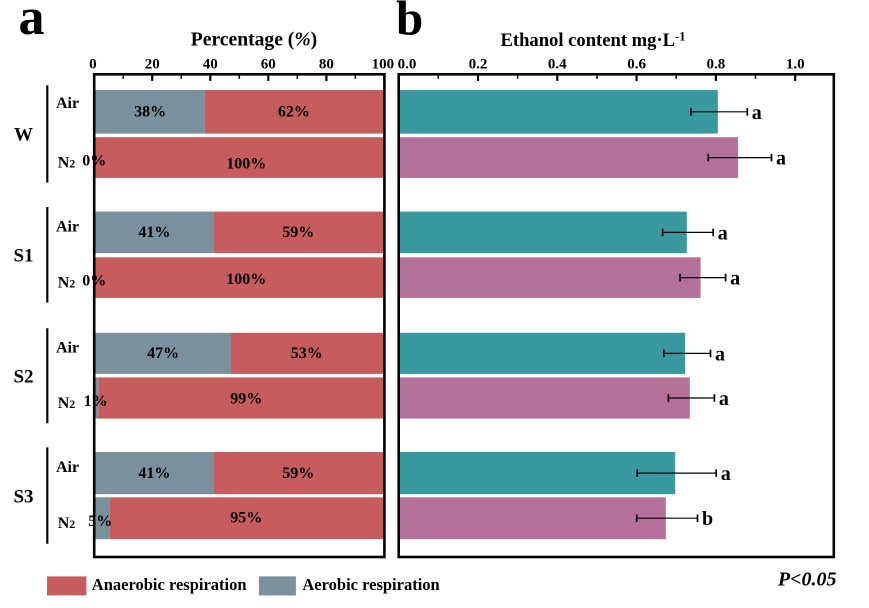 This screenshot has width=869, height=608. Describe the element at coordinates (636, 64) in the screenshot. I see `svg-text: 0.6` at that location.